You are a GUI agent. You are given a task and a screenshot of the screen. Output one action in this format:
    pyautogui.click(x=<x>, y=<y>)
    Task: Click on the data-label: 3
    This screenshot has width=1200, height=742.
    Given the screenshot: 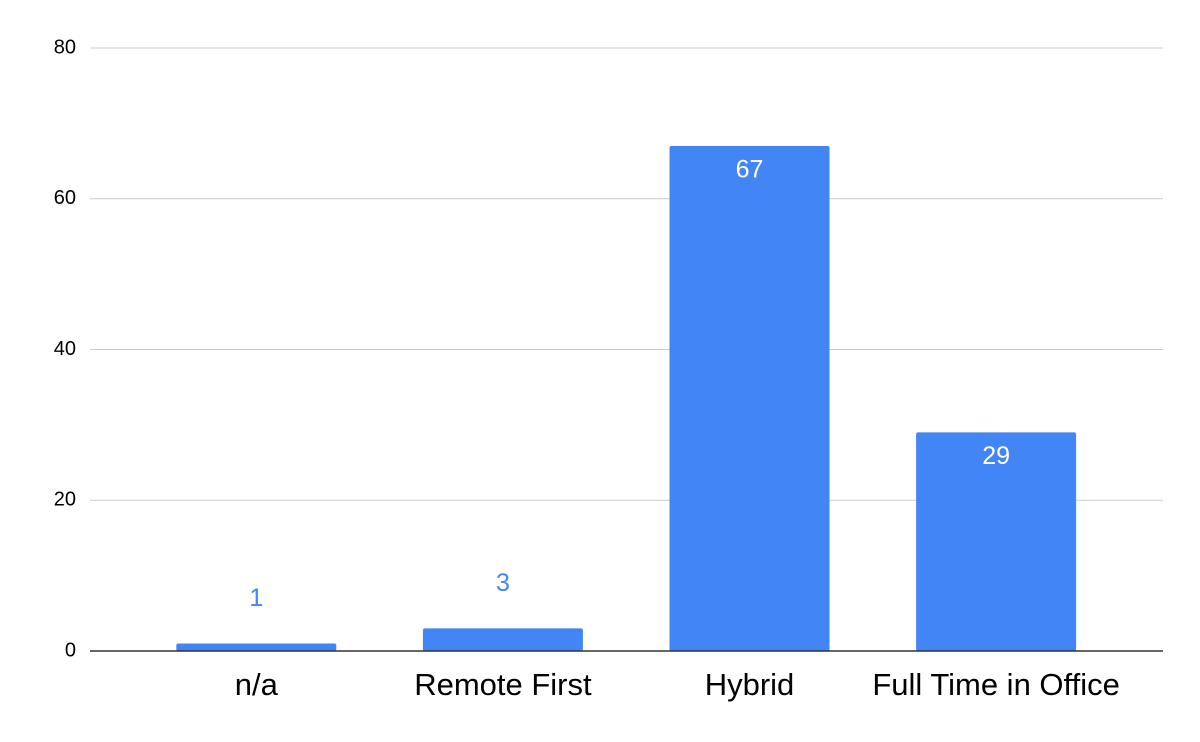 What is the action you would take?
    pyautogui.click(x=503, y=583)
    